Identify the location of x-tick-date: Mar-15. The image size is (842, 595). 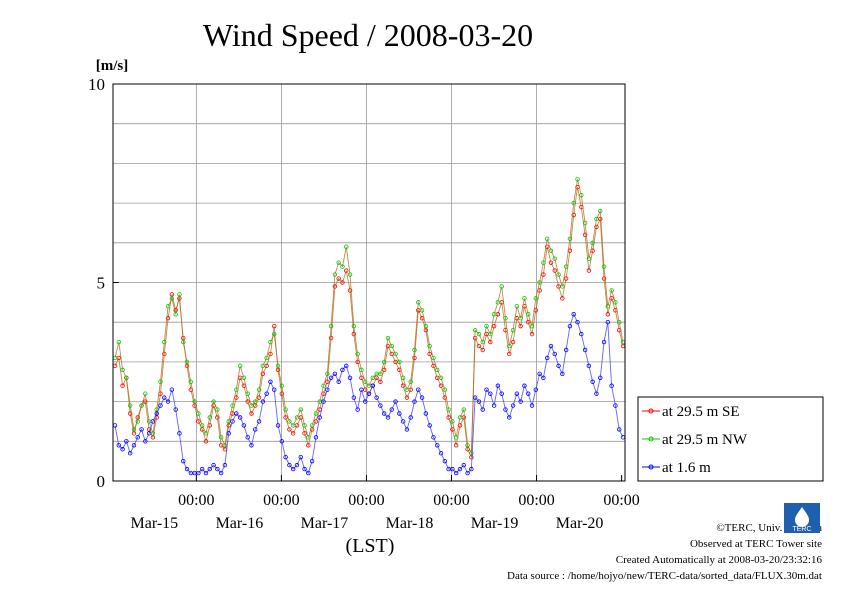
(155, 523).